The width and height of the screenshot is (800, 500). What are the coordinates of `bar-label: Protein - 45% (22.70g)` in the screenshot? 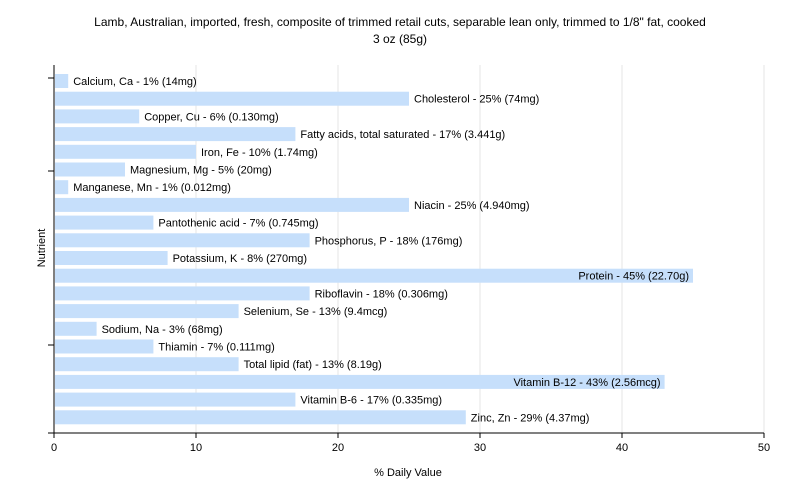 It's located at (633, 277).